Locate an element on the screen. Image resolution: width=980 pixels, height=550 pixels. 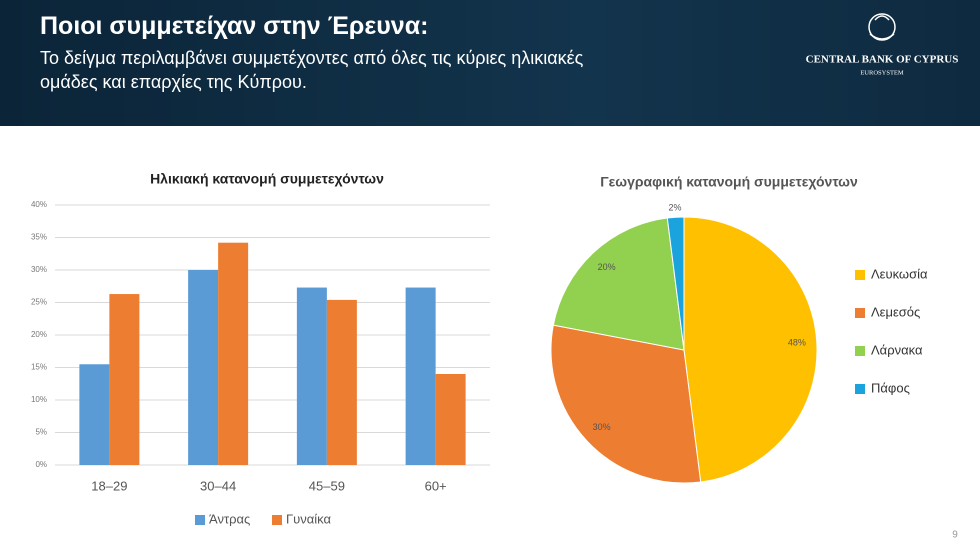
y-tick-label: 10% is located at coordinates (39, 399).